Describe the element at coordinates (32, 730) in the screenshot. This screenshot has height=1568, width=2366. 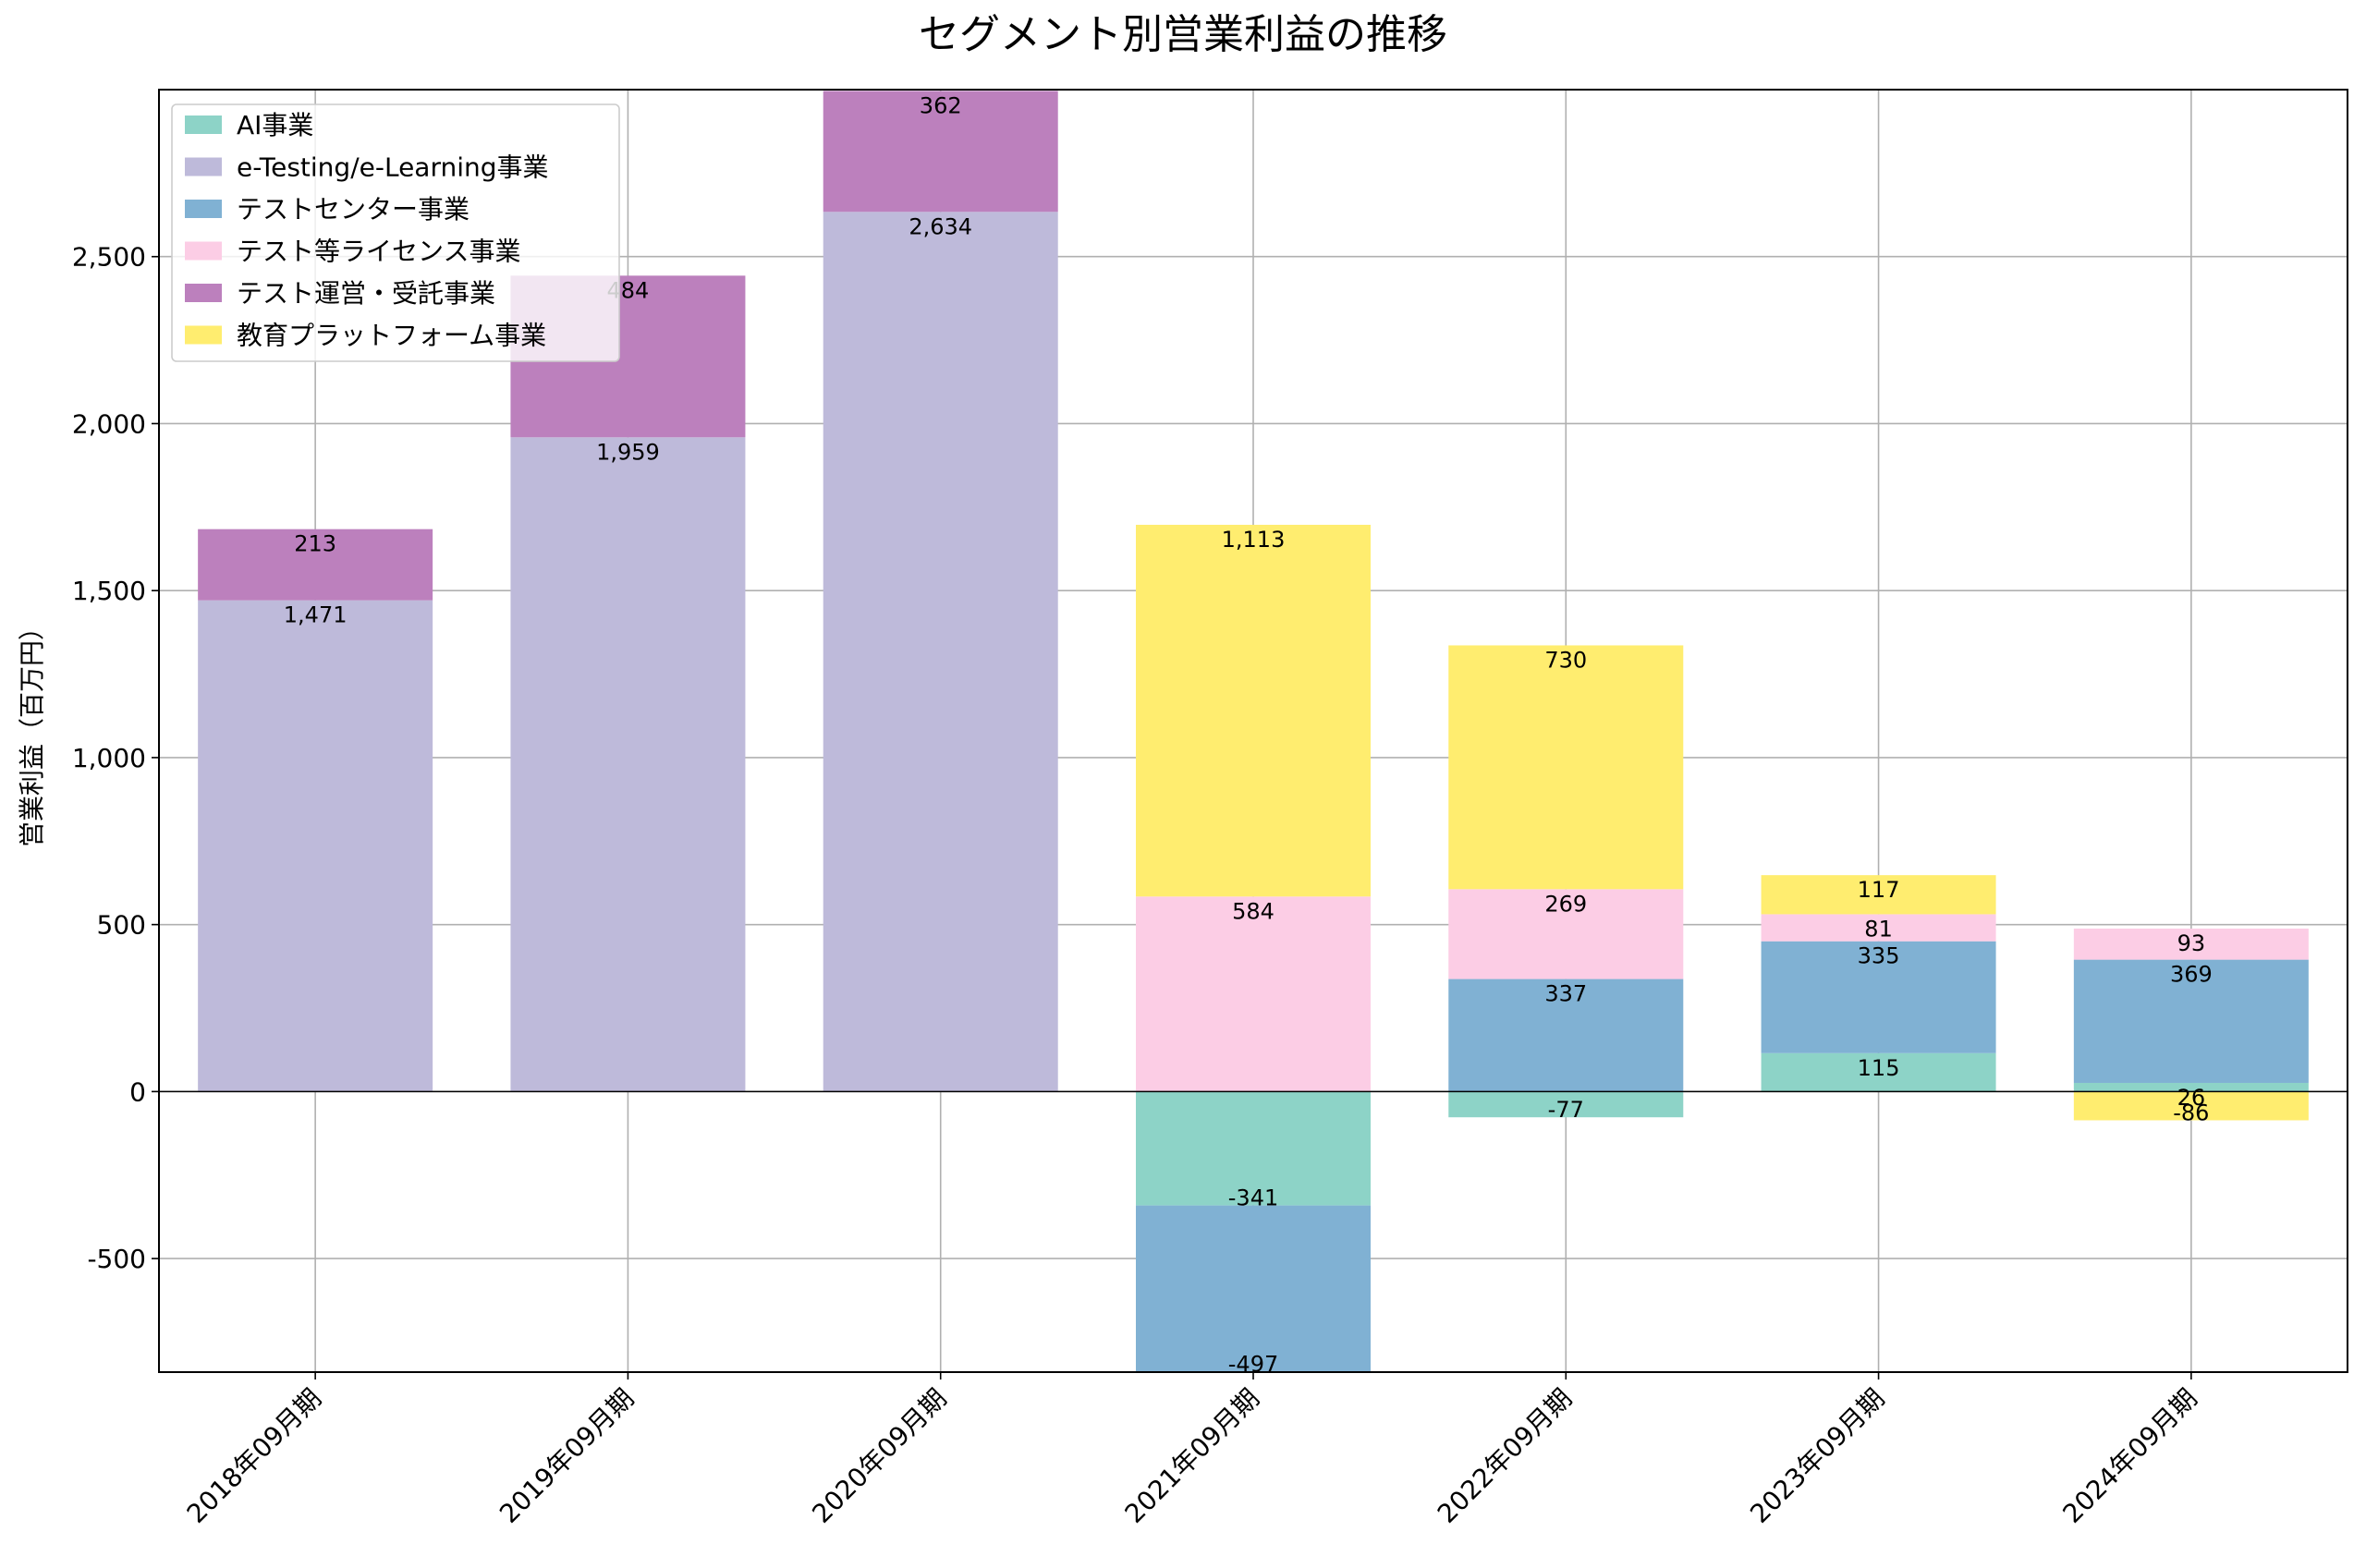
I see `y-axis-label: 営業利益（百万円）` at that location.